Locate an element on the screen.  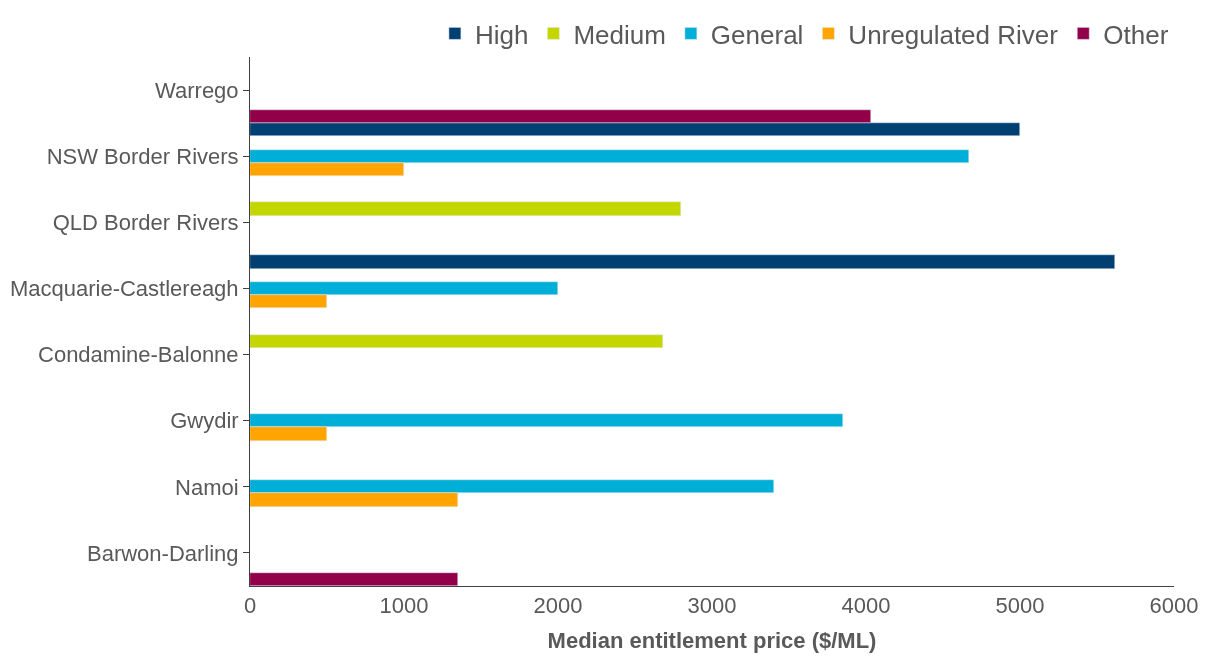
x-tick-label: 4000 is located at coordinates (866, 606).